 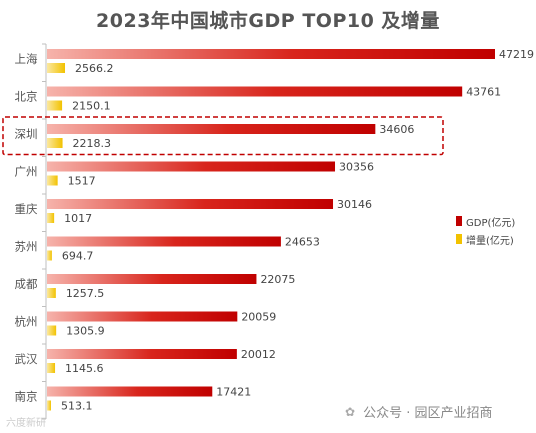 What do you see at coordinates (516, 54) in the screenshot?
I see `data-label-gdp: 47219` at bounding box center [516, 54].